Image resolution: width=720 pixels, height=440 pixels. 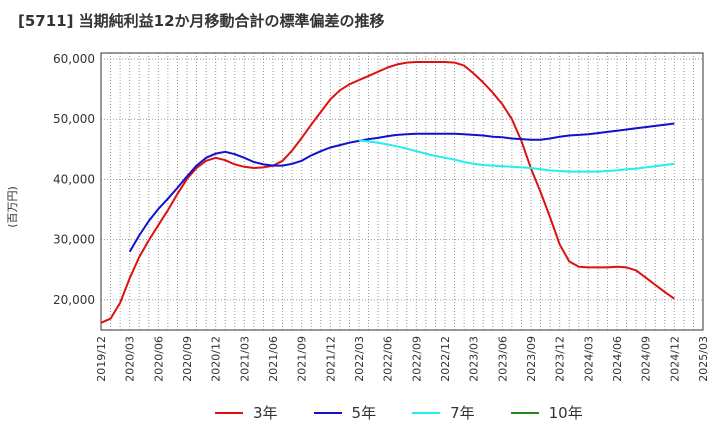 I want to click on series-line, so click(x=516, y=156).